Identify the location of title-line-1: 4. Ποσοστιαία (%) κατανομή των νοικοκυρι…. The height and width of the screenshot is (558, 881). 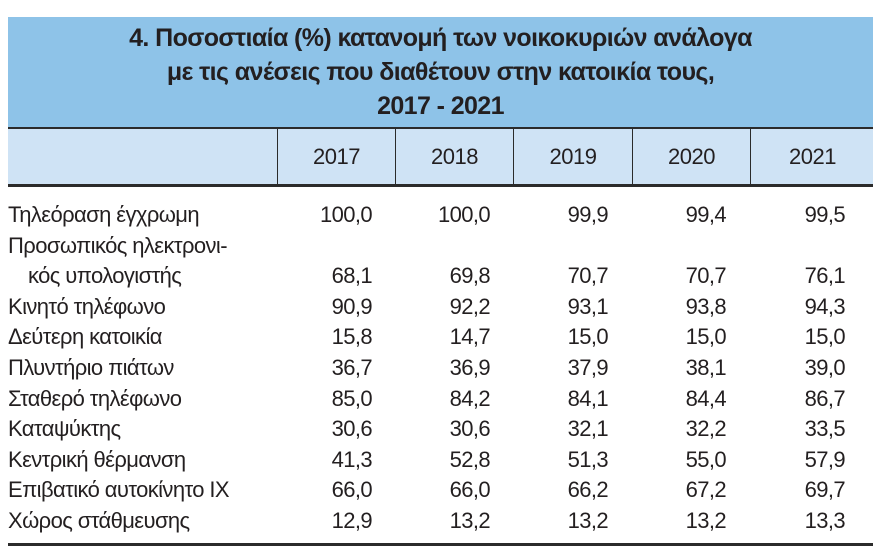
(440, 38).